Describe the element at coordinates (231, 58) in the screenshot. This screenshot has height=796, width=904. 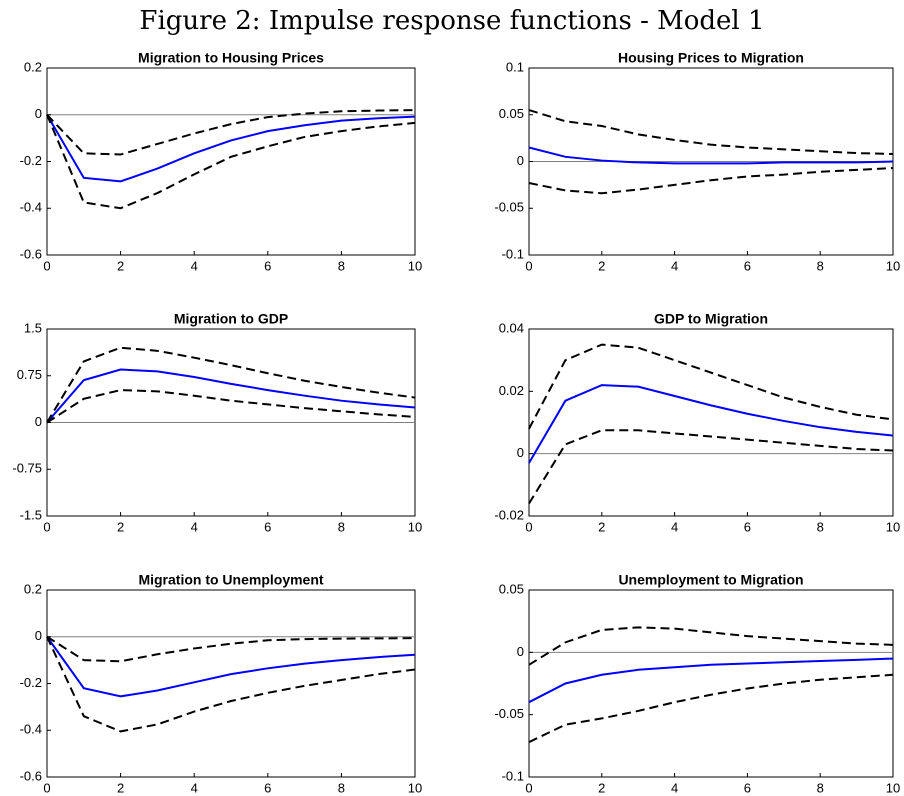
I see `subplot-title: Migration to Housing Prices` at that location.